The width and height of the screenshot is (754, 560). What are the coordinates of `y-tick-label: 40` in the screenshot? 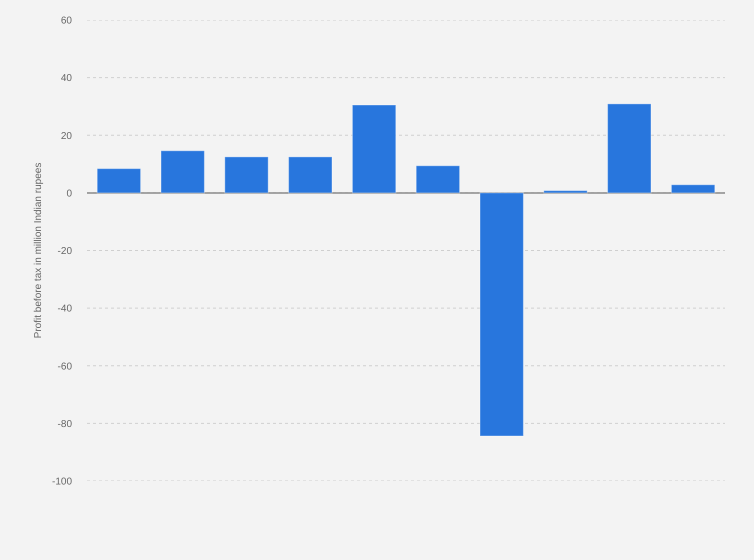 It's located at (66, 78).